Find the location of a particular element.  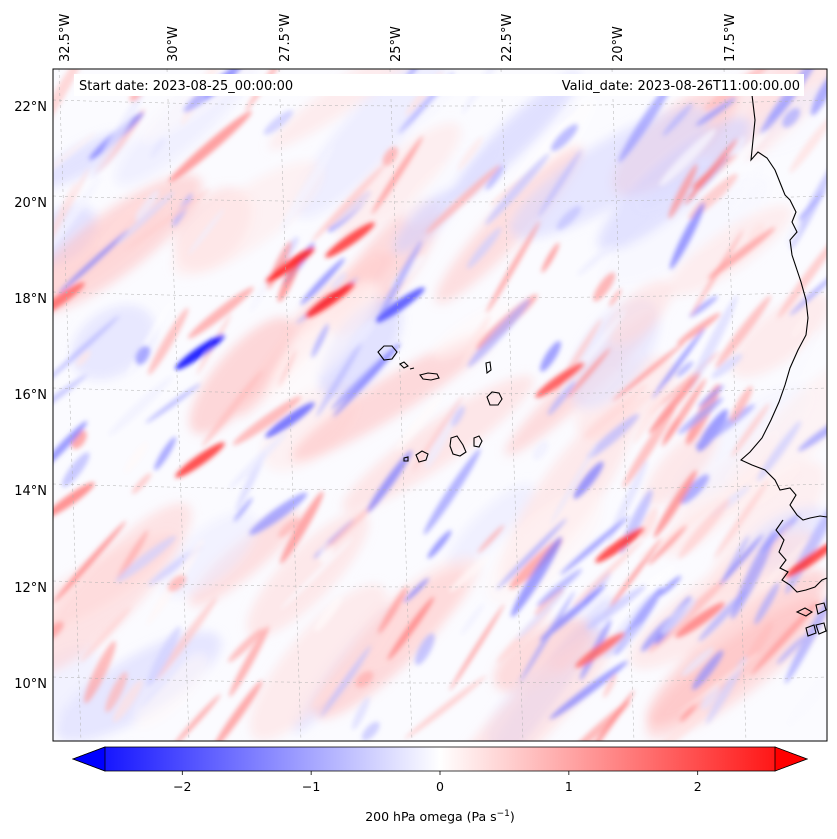

lat-label: 16°N is located at coordinates (30, 395).